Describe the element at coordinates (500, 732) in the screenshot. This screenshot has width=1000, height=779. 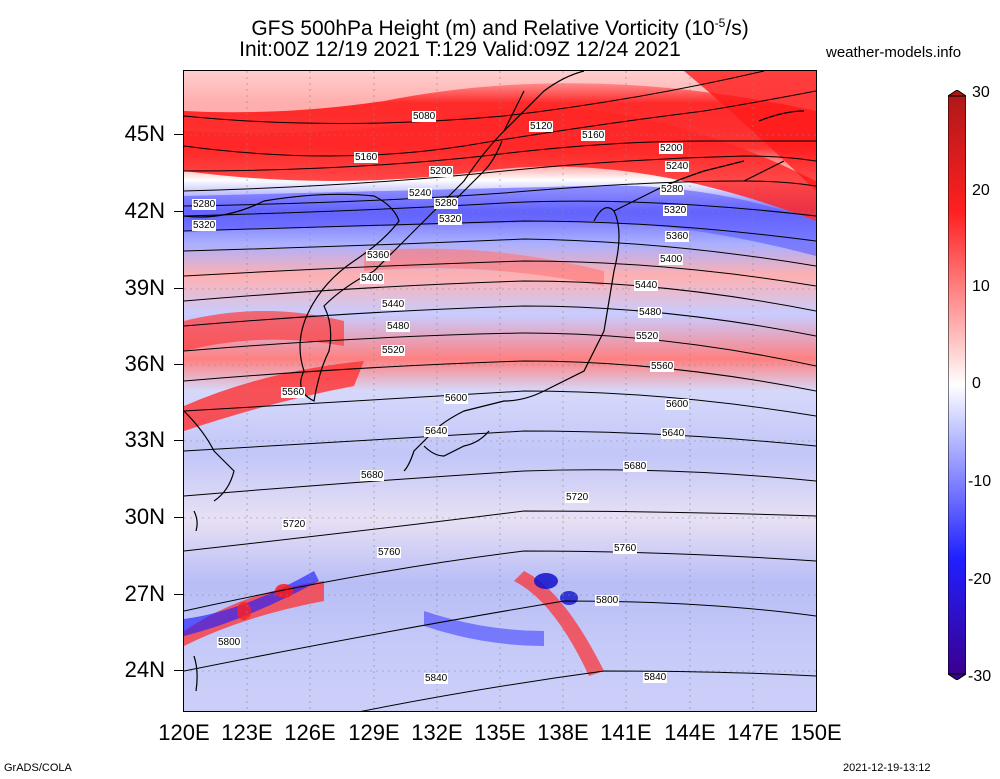
I see `lon-label: 135E` at that location.